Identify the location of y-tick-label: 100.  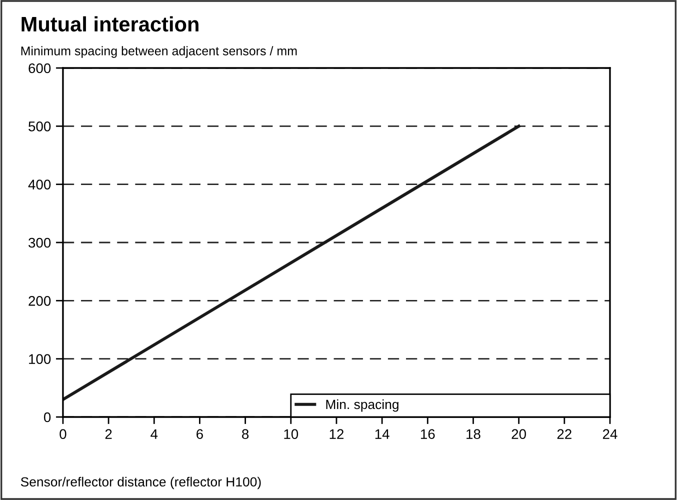
(40, 359).